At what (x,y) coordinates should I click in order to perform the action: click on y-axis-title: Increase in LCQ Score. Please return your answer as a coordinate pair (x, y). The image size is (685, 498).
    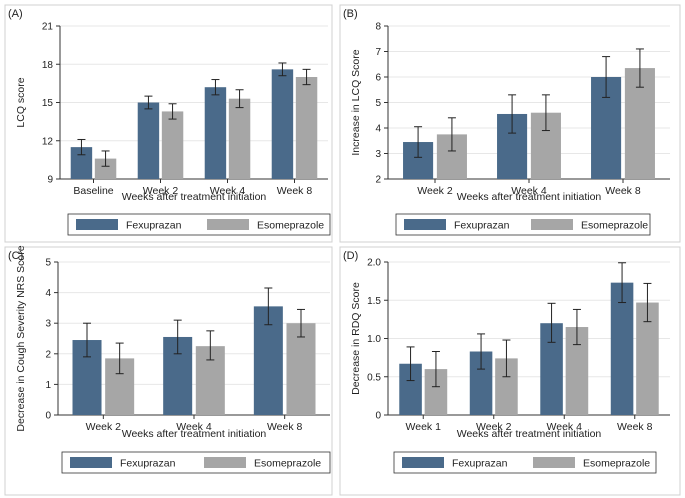
    Looking at the image, I should click on (356, 102).